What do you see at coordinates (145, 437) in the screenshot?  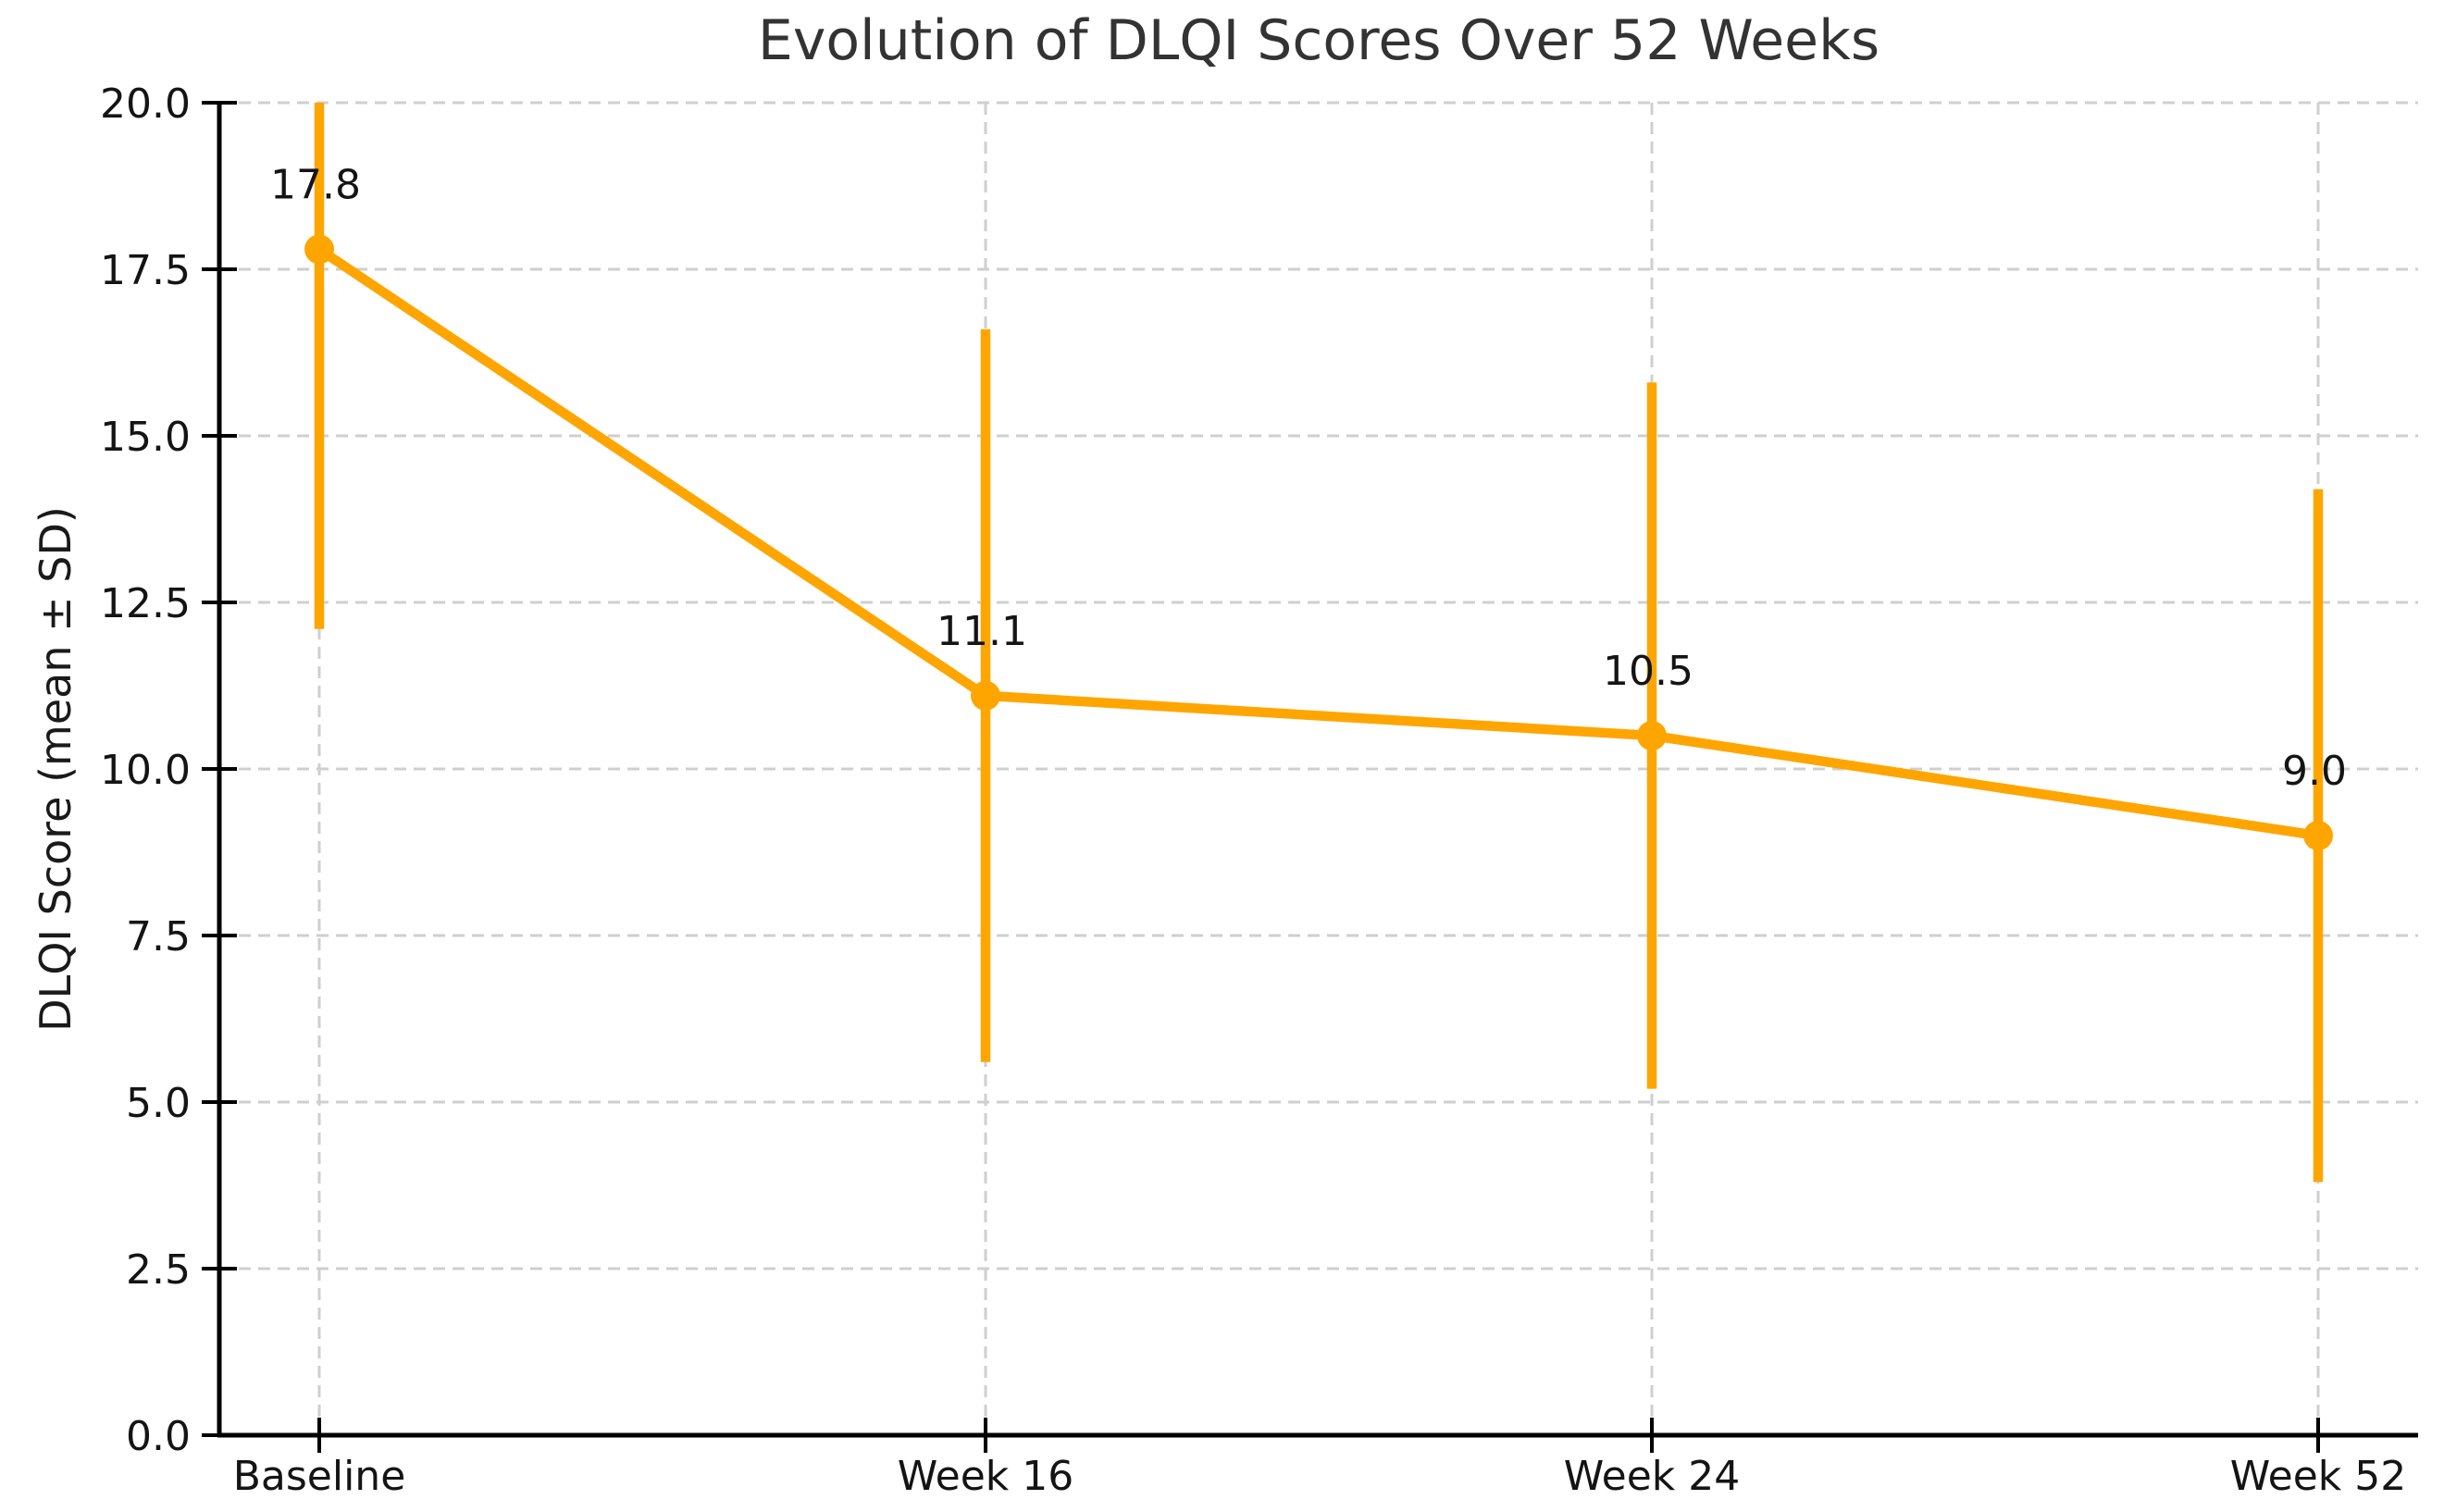 I see `y-tick-label: 15.0` at bounding box center [145, 437].